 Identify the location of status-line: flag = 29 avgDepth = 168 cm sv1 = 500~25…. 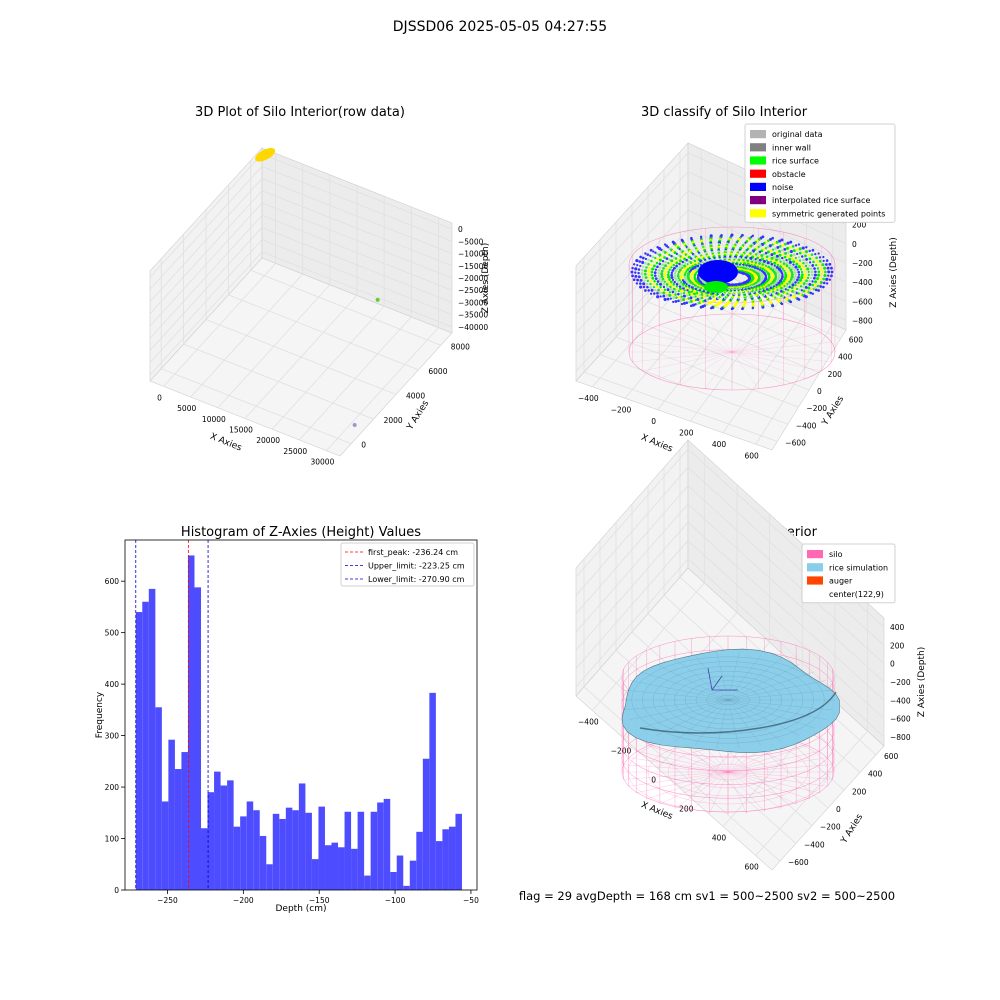
(707, 896).